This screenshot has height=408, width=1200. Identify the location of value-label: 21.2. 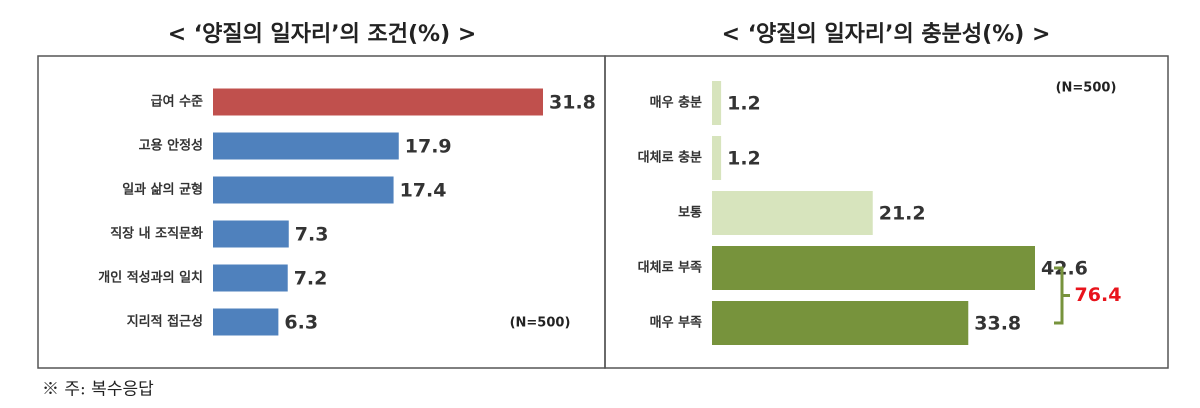
(902, 214).